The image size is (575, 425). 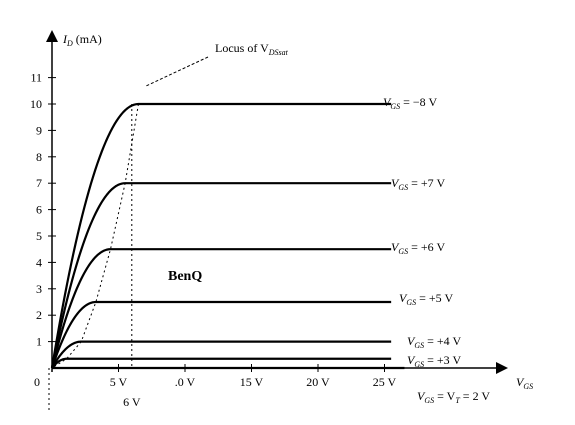 What do you see at coordinates (39, 210) in the screenshot?
I see `y-tick-label: 6` at bounding box center [39, 210].